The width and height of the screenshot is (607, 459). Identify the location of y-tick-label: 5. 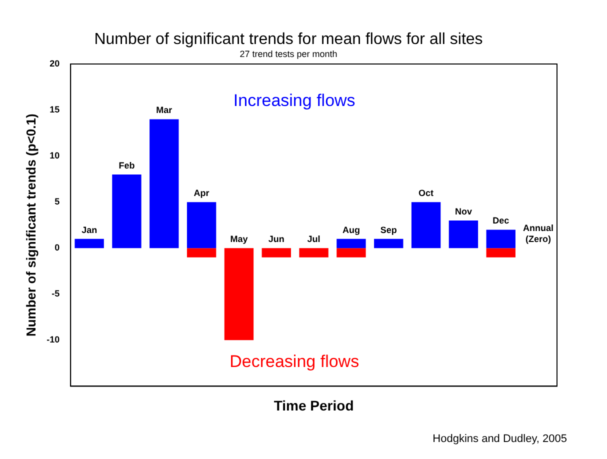
(57, 201).